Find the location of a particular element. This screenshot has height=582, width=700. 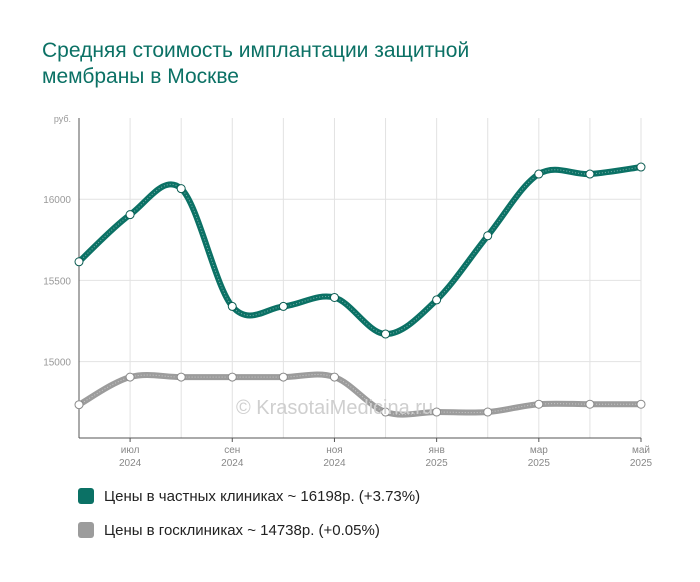

legend-swatch-public is located at coordinates (86, 530).